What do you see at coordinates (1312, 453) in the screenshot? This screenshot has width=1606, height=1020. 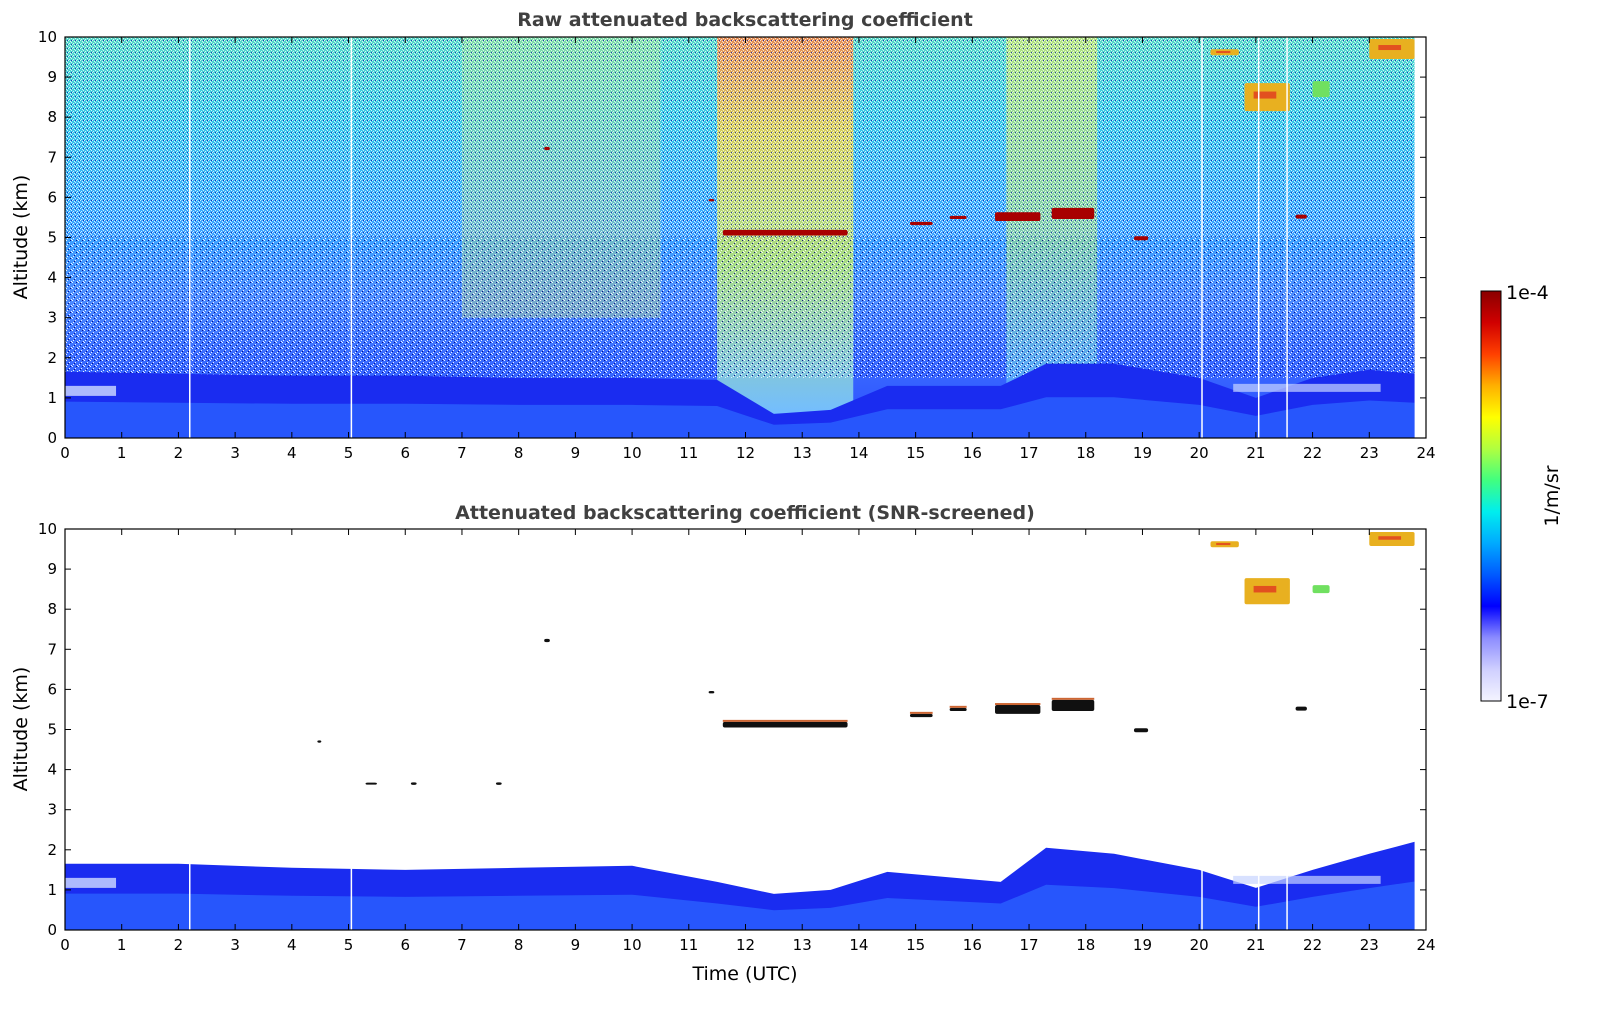 I see `x-tick-label: 22` at bounding box center [1312, 453].